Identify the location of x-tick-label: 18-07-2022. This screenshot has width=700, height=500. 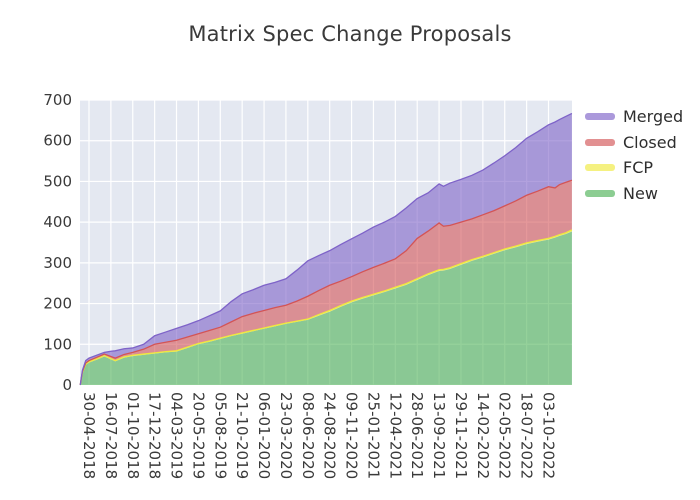
(527, 435).